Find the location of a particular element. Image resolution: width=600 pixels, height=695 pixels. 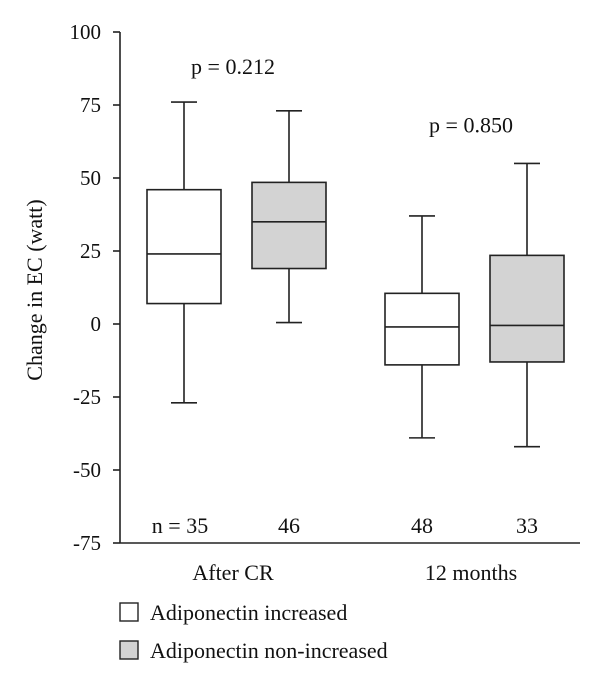

x-axis: After CR 12 months is located at coordinates (350, 563).